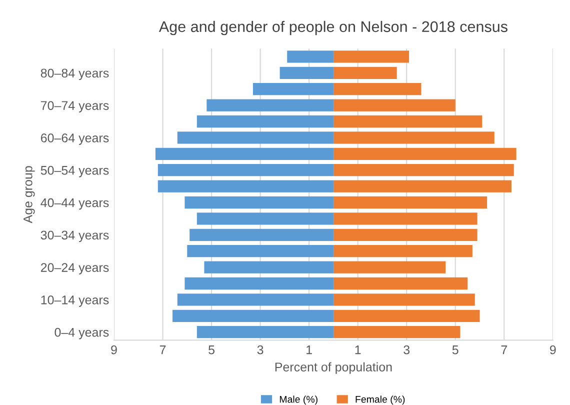  What do you see at coordinates (74, 204) in the screenshot?
I see `y-tick-label: 40–44 years` at bounding box center [74, 204].